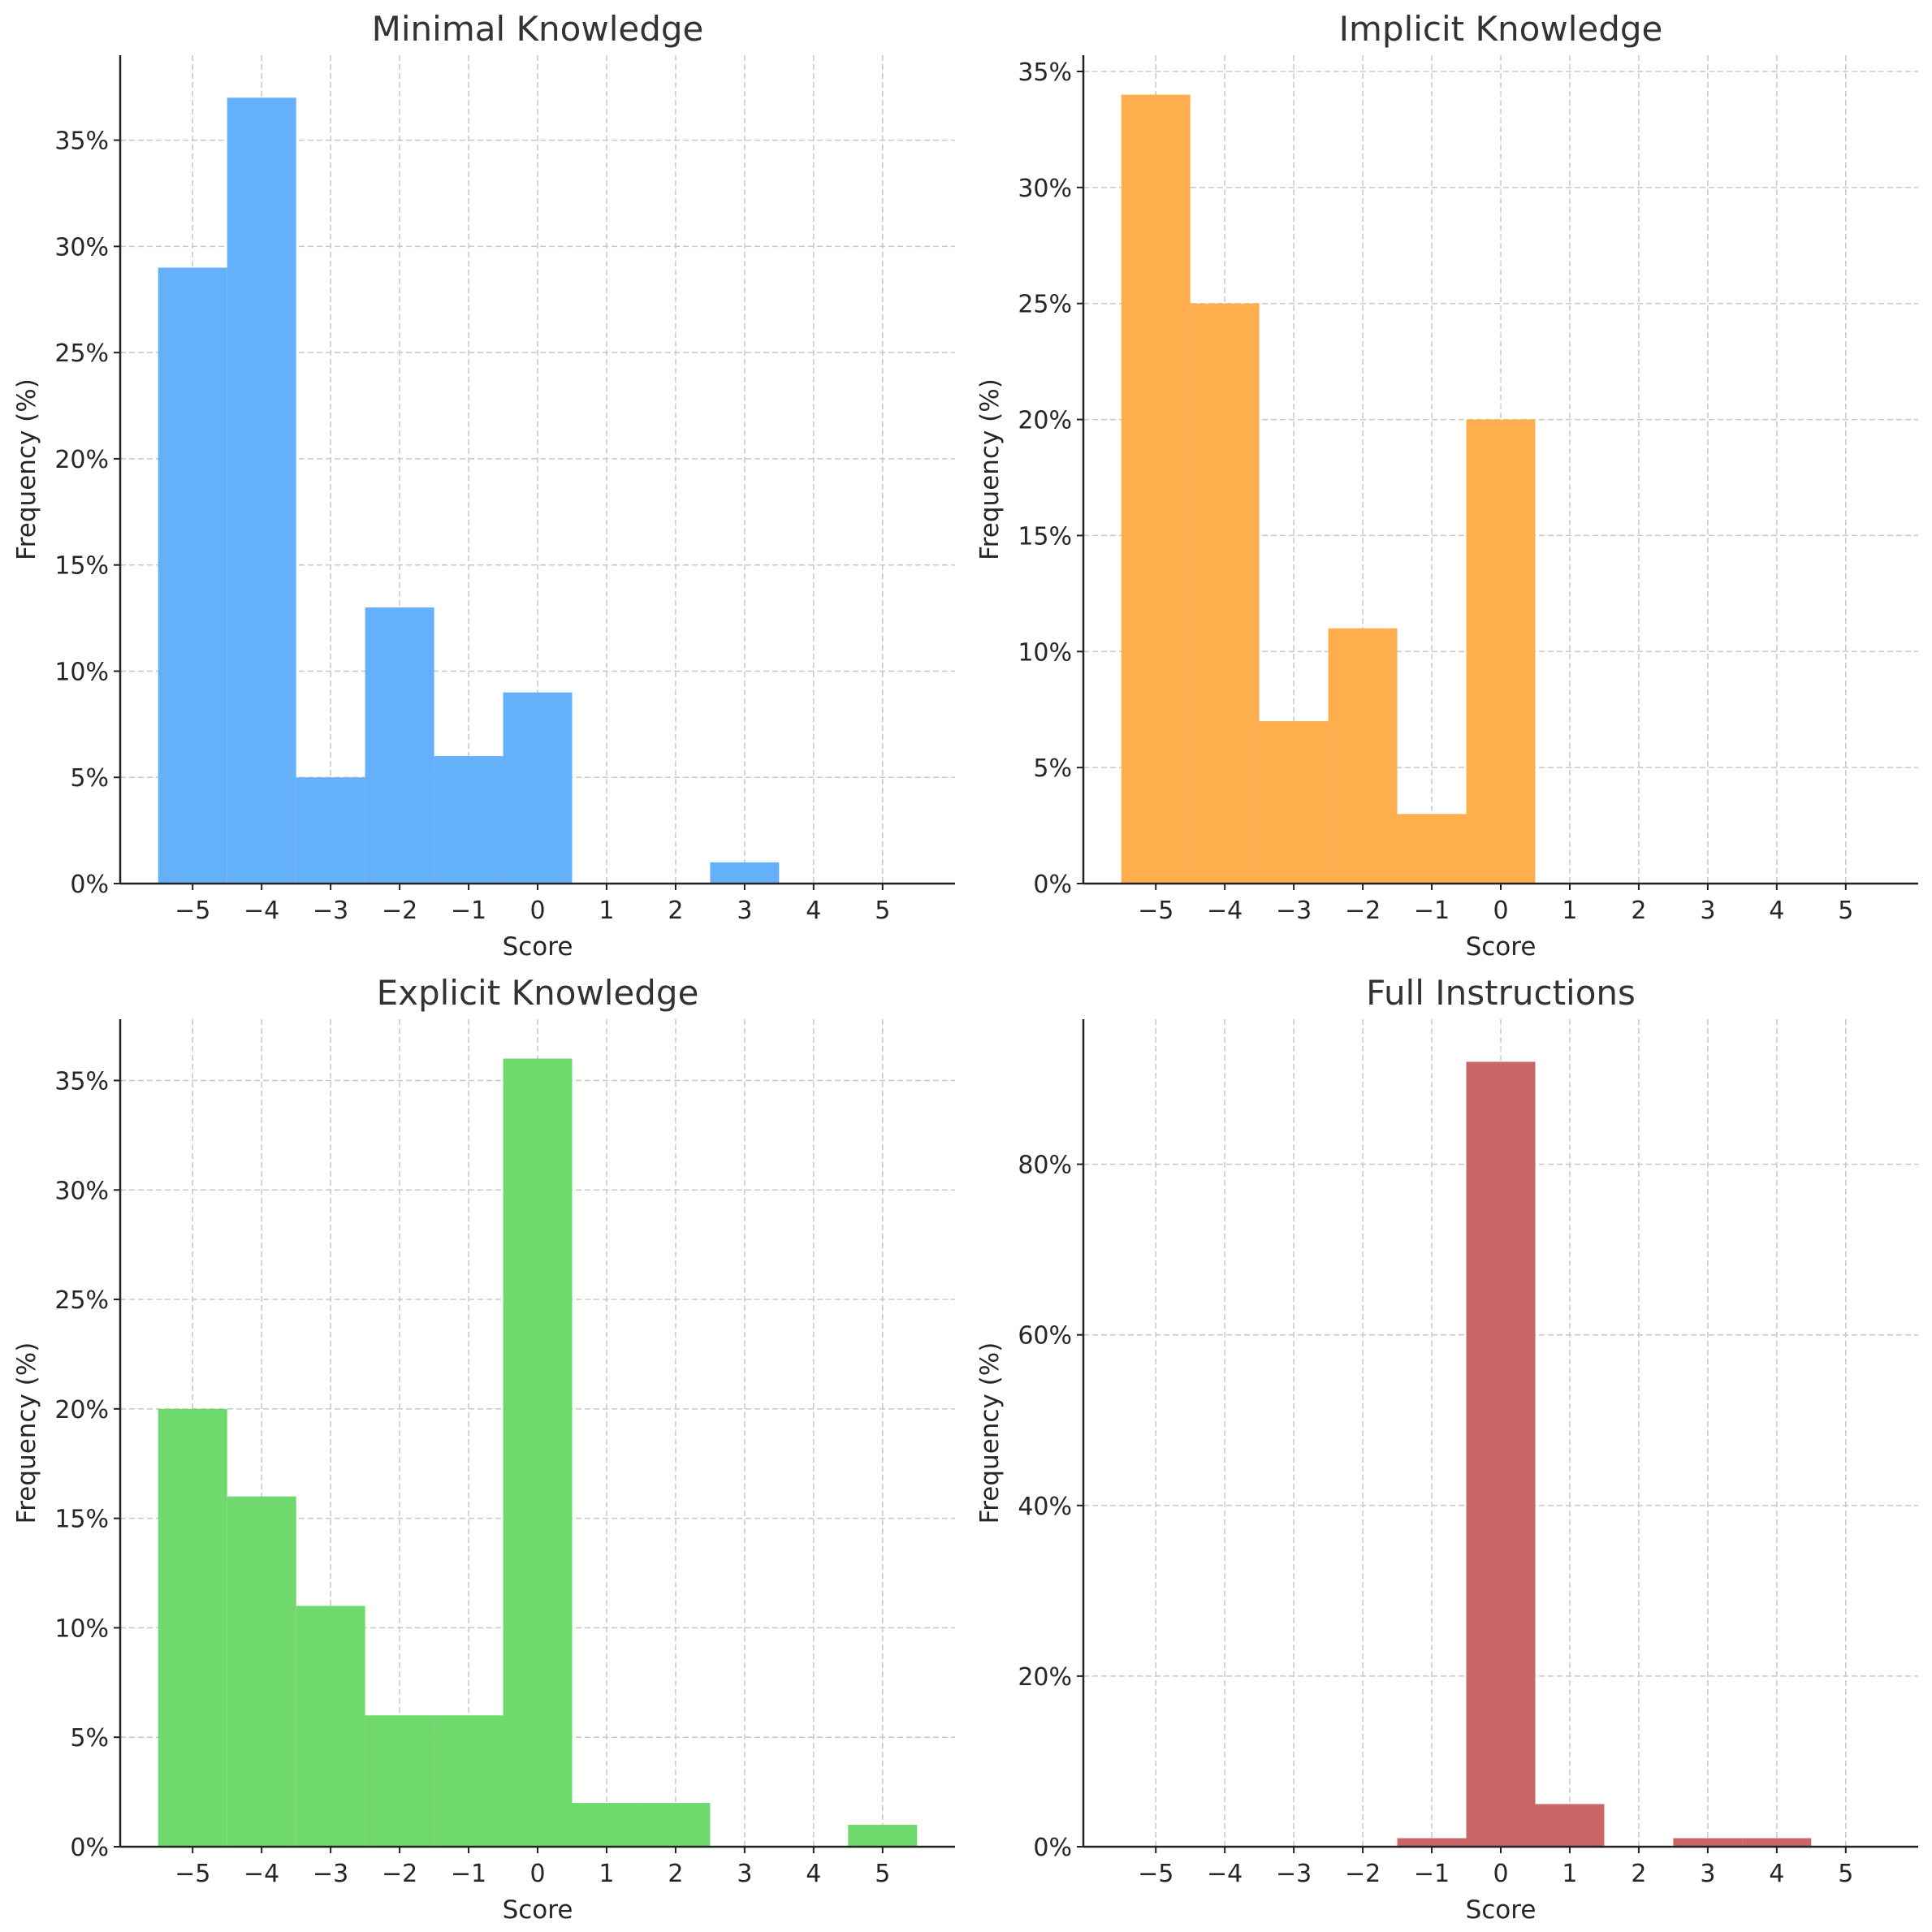 The image size is (1932, 1932). What do you see at coordinates (1045, 1166) in the screenshot?
I see `y-tick-label: 80%` at bounding box center [1045, 1166].